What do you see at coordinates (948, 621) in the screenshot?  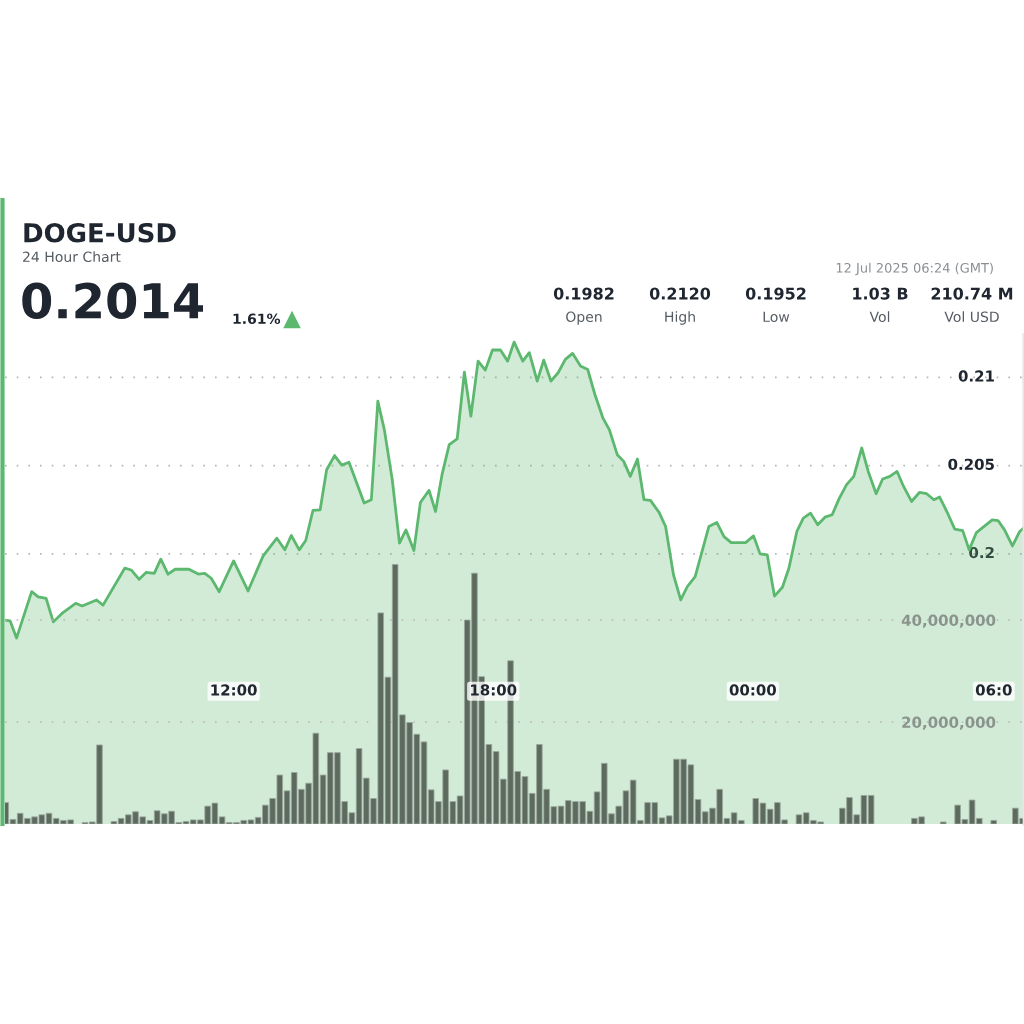 I see `y2-tick-label: 40,000,000` at bounding box center [948, 621].